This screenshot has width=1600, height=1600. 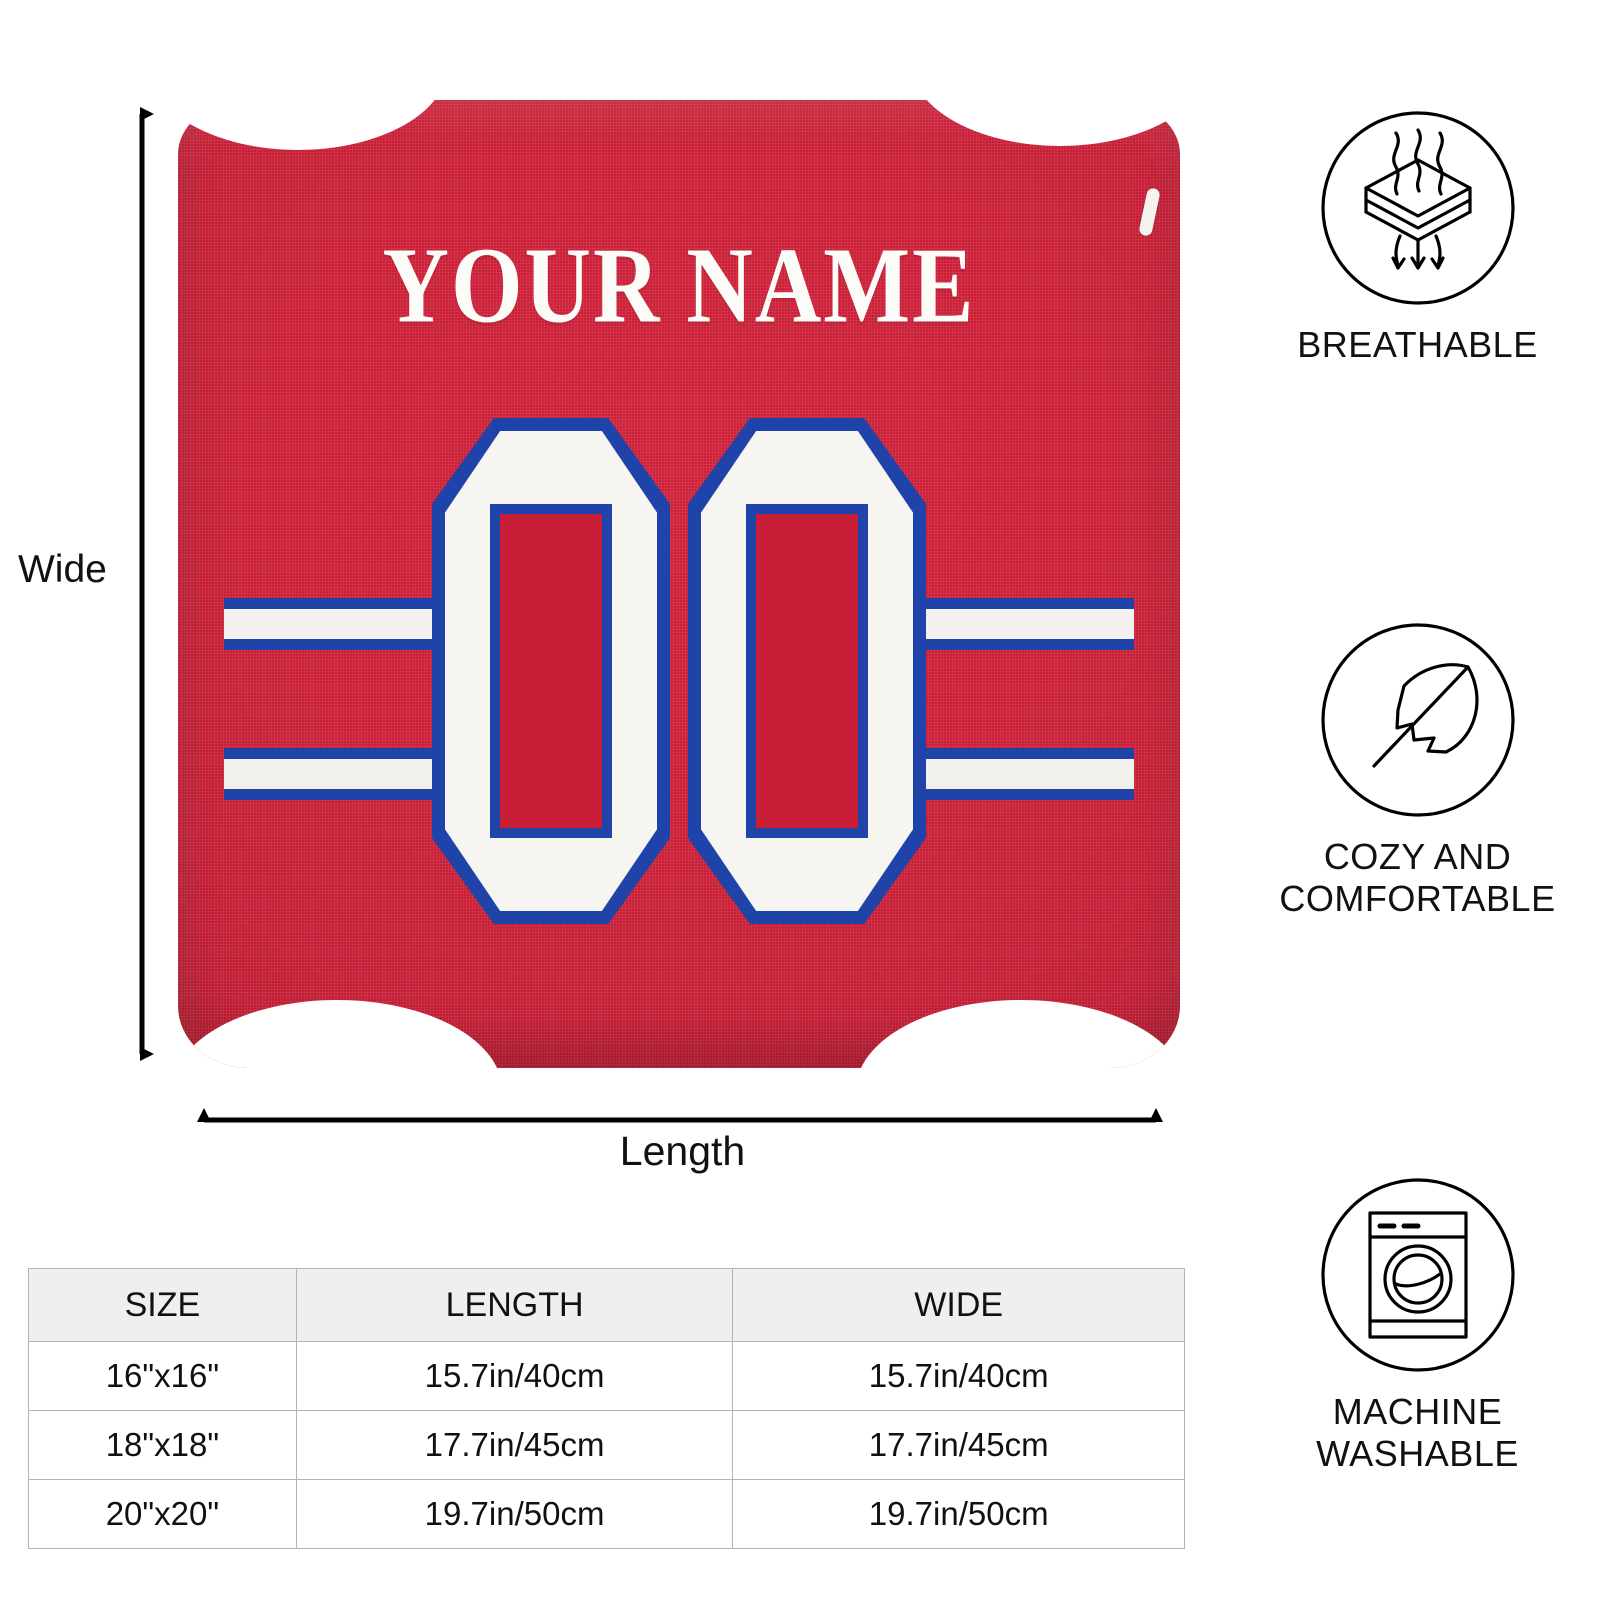 I want to click on cell-length: 17.7in/45cm, so click(x=514, y=1445).